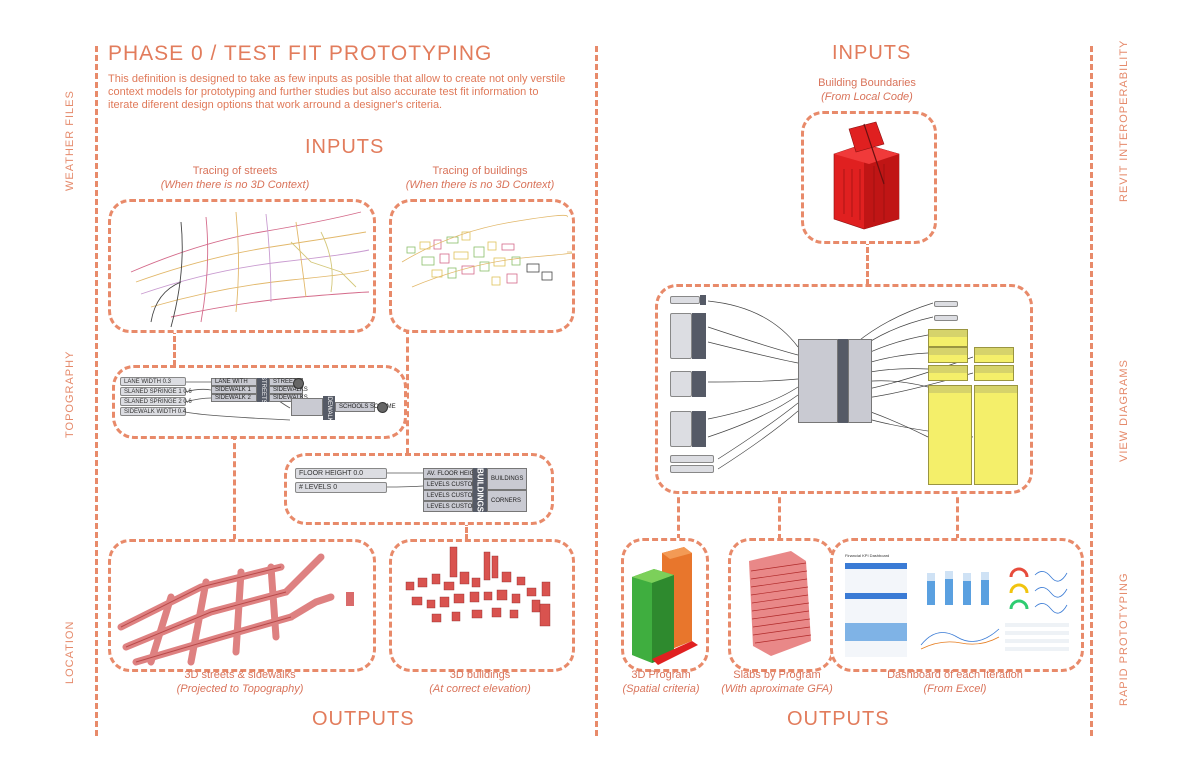 The image size is (1190, 758). What do you see at coordinates (452, 495) in the screenshot?
I see `buildings-port-custom2: LEVELS CUSTOM 2` at bounding box center [452, 495].